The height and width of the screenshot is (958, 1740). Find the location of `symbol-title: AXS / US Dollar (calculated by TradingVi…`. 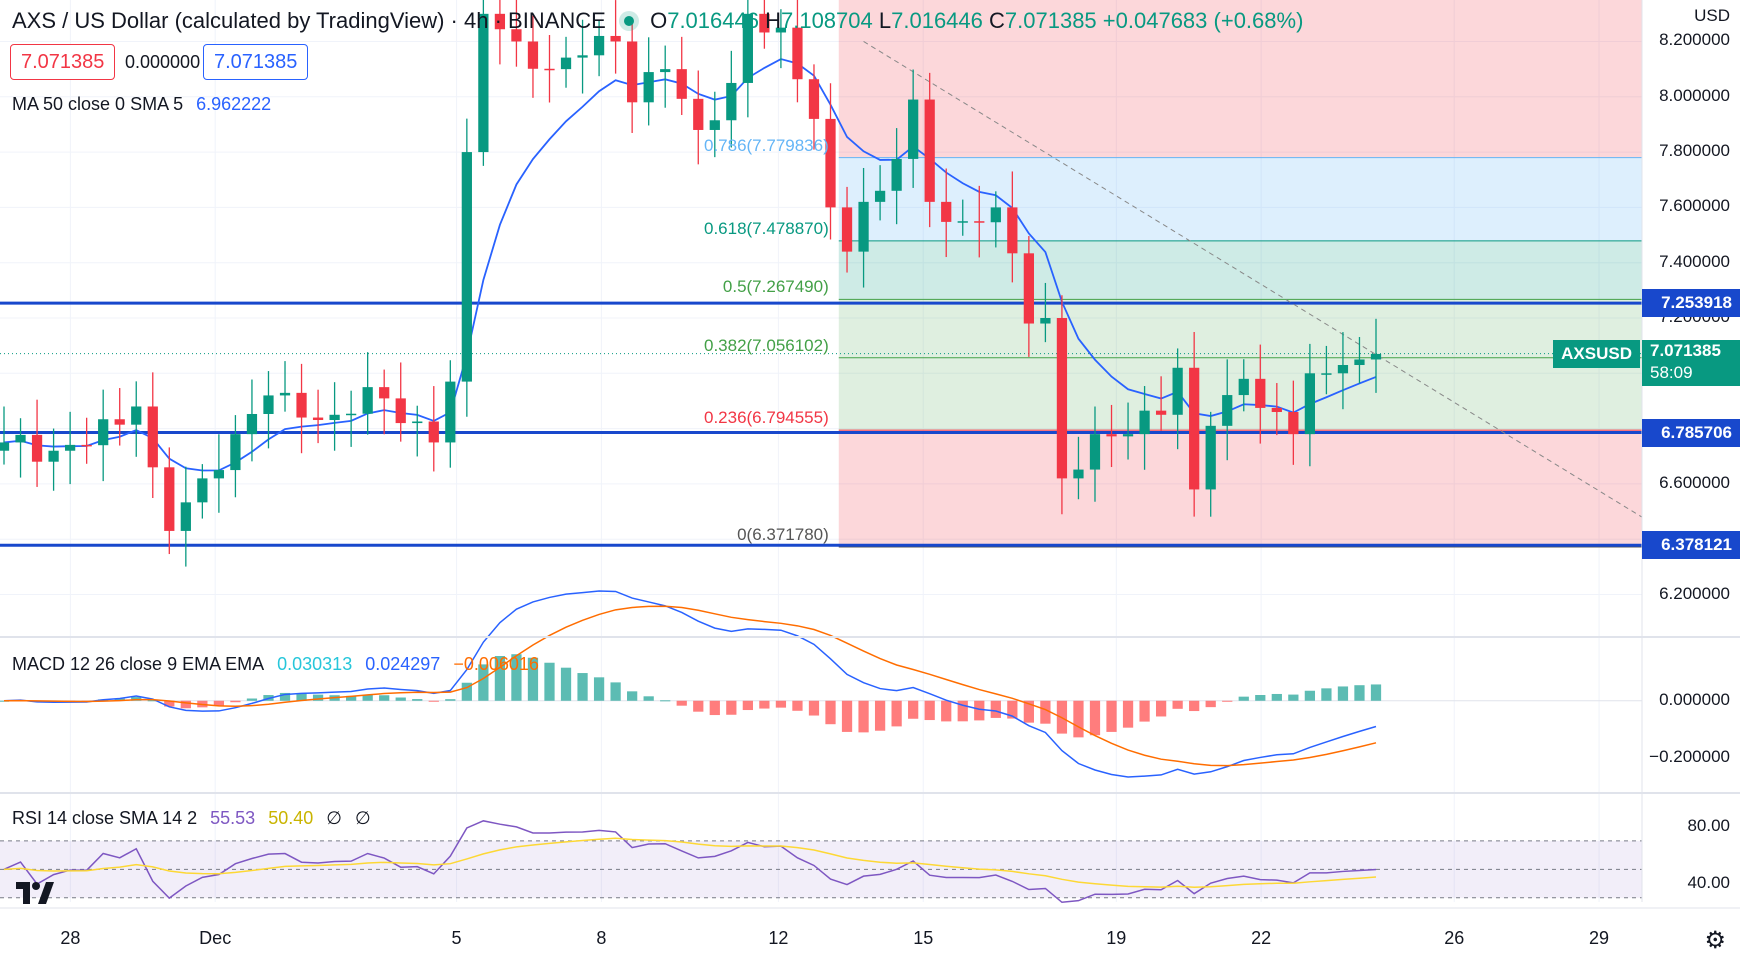

symbol-title: AXS / US Dollar (calculated by TradingVi… is located at coordinates (309, 20).